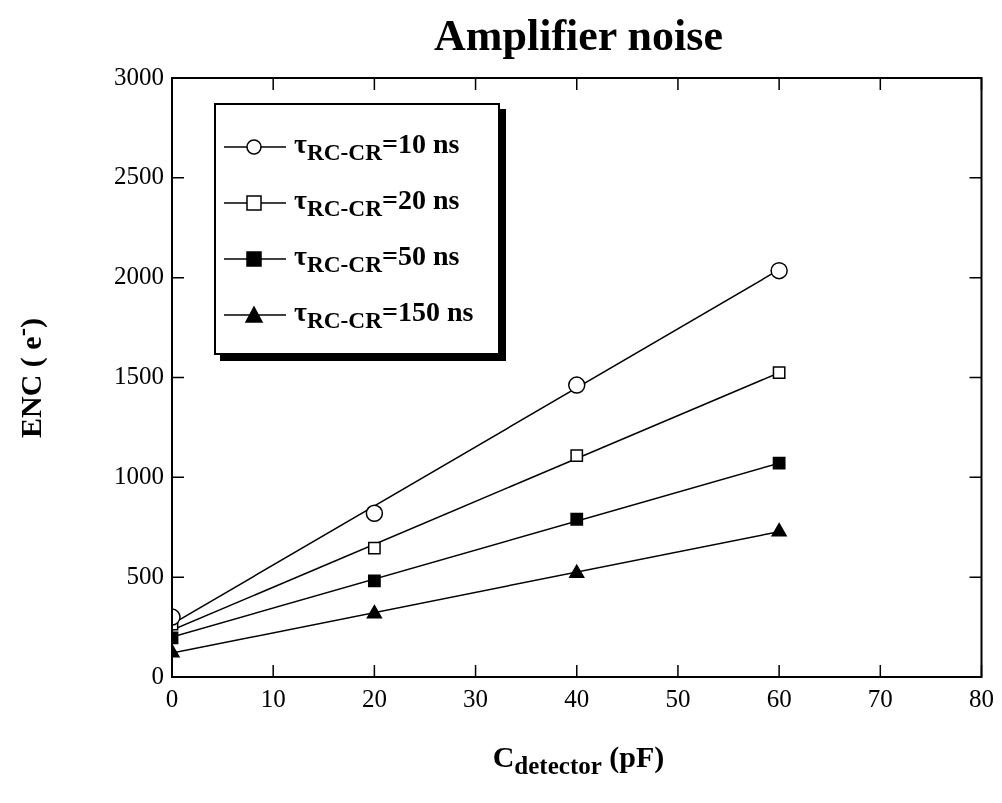  What do you see at coordinates (578, 35) in the screenshot?
I see `chart-title: Amplifier noise` at bounding box center [578, 35].